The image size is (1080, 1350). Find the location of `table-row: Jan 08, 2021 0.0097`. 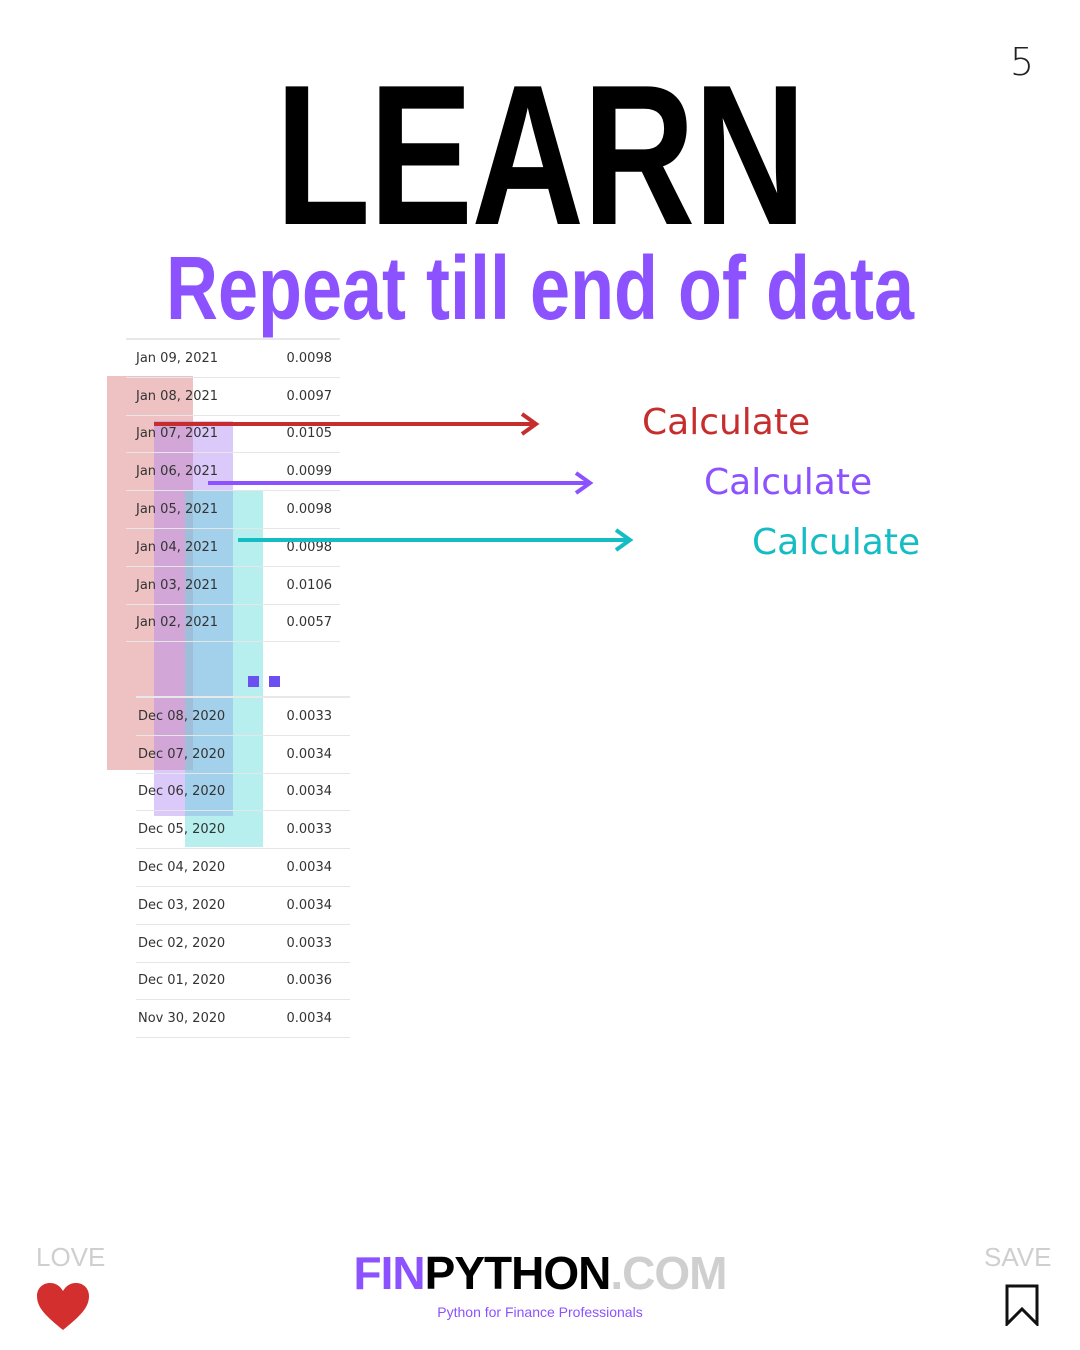

table-row: Jan 08, 2021 0.0097 is located at coordinates (233, 397).